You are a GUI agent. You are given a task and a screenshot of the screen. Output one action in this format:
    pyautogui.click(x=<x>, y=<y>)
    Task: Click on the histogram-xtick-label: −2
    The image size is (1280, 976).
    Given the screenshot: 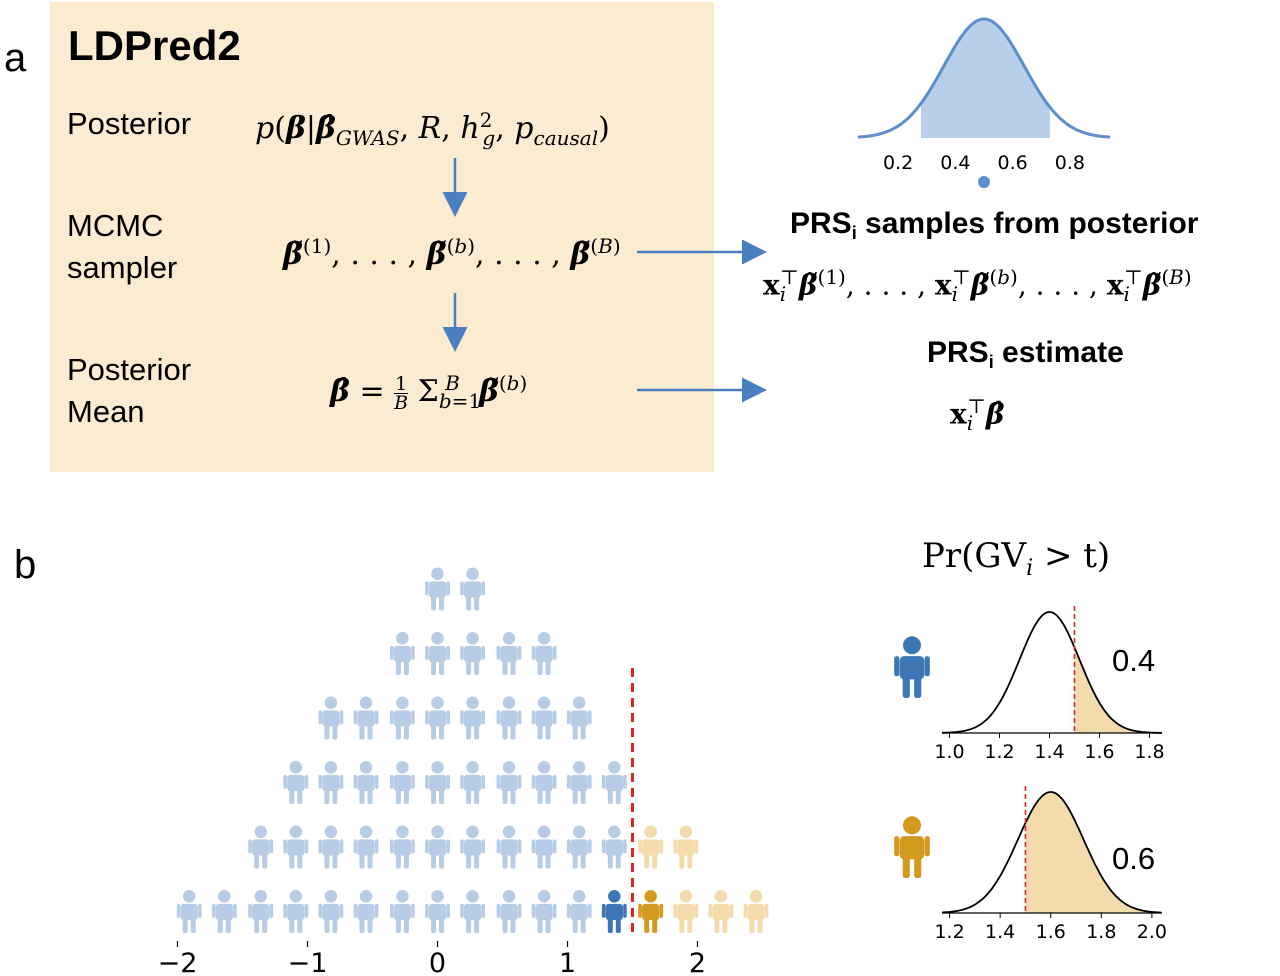 What is the action you would take?
    pyautogui.click(x=178, y=962)
    